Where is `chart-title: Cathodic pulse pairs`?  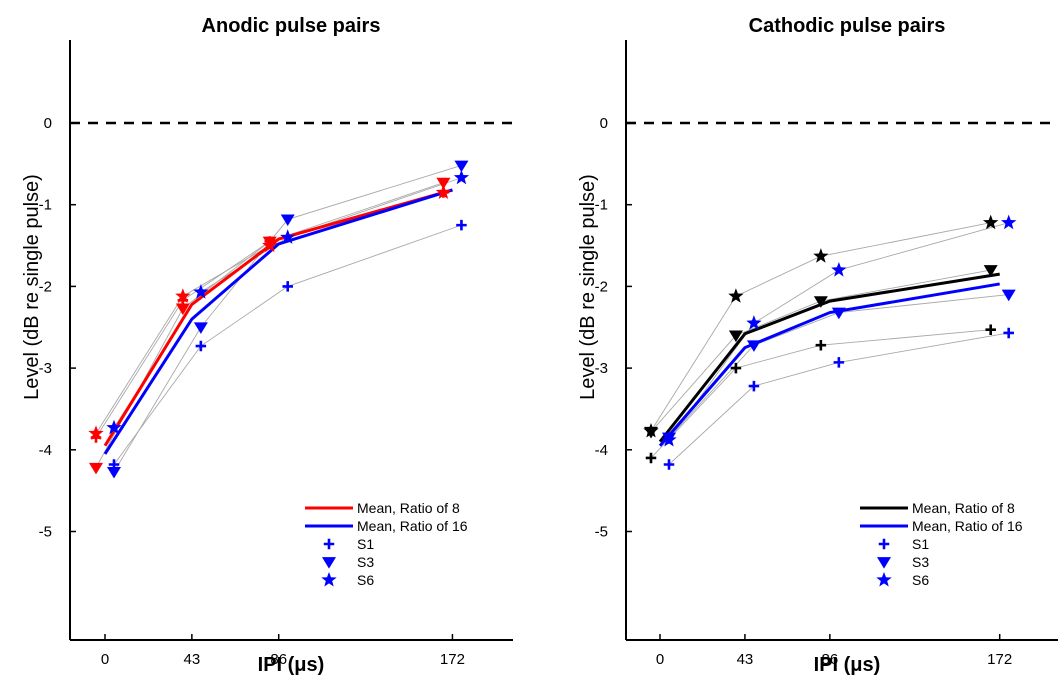
chart-title: Cathodic pulse pairs is located at coordinates (847, 26).